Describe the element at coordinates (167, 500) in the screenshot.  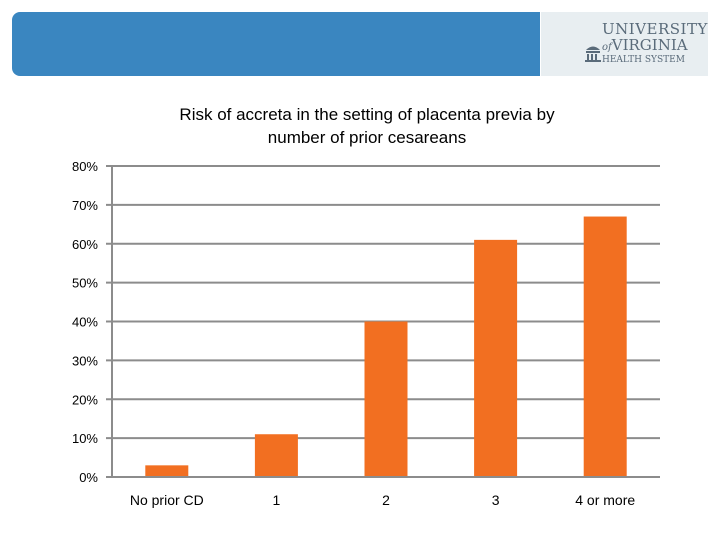
I see `x-category-label: No prior CD` at that location.